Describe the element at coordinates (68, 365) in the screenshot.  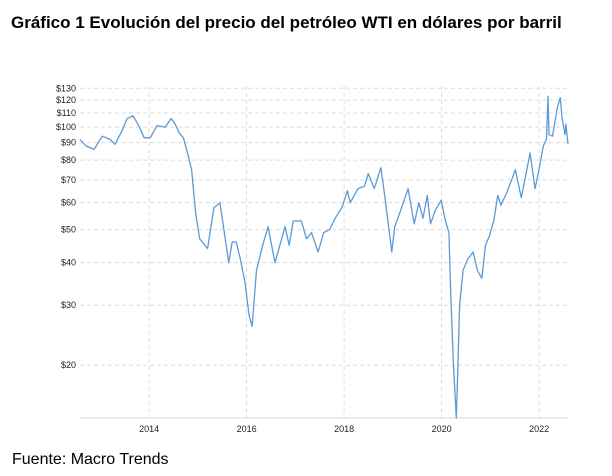
I see `y-tick-label: $20` at that location.